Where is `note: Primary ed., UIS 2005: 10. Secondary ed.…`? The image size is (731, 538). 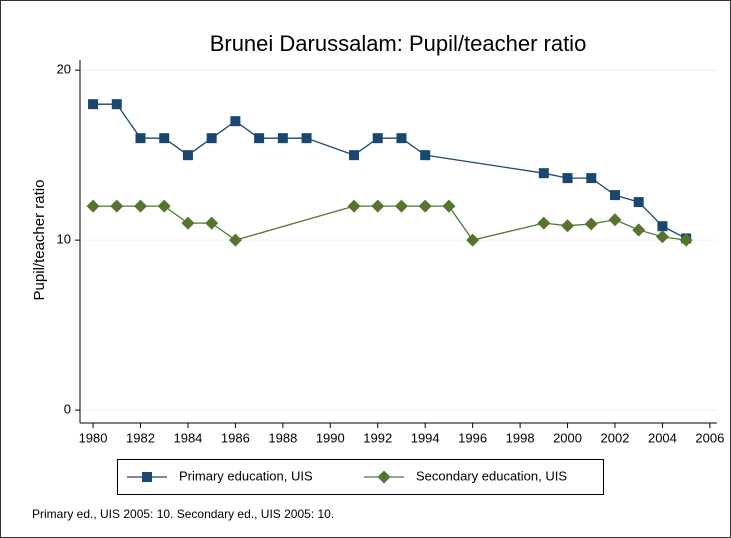 note: Primary ed., UIS 2005: 10. Secondary ed.… is located at coordinates (183, 514).